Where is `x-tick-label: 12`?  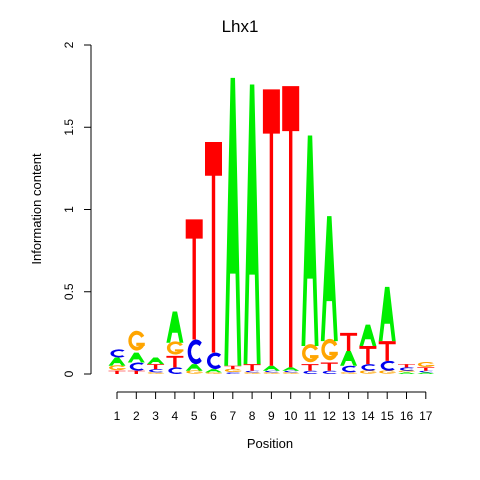
x-tick-label: 12 is located at coordinates (330, 416).